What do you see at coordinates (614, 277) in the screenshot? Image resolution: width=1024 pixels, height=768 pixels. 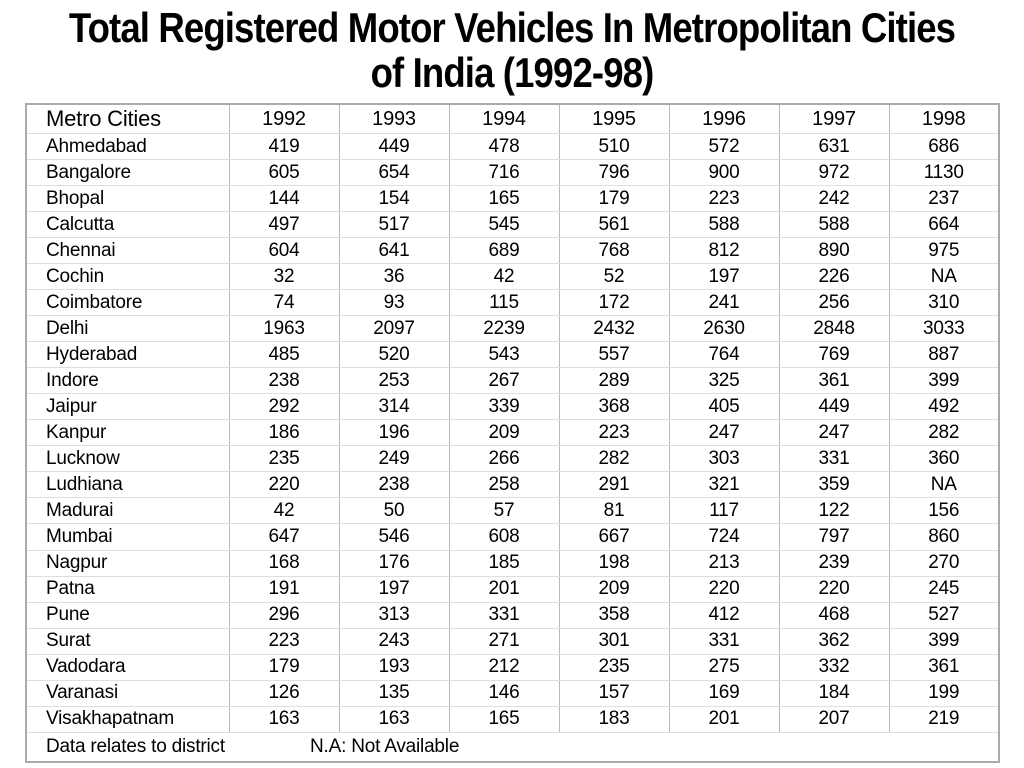 I see `value-cell: 52` at bounding box center [614, 277].